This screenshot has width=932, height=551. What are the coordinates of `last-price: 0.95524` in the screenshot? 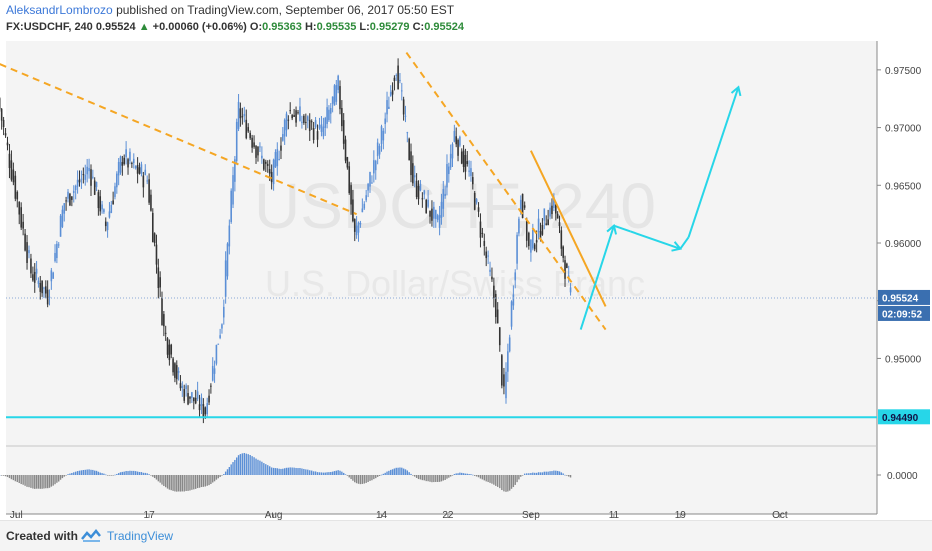 It's located at (116, 27).